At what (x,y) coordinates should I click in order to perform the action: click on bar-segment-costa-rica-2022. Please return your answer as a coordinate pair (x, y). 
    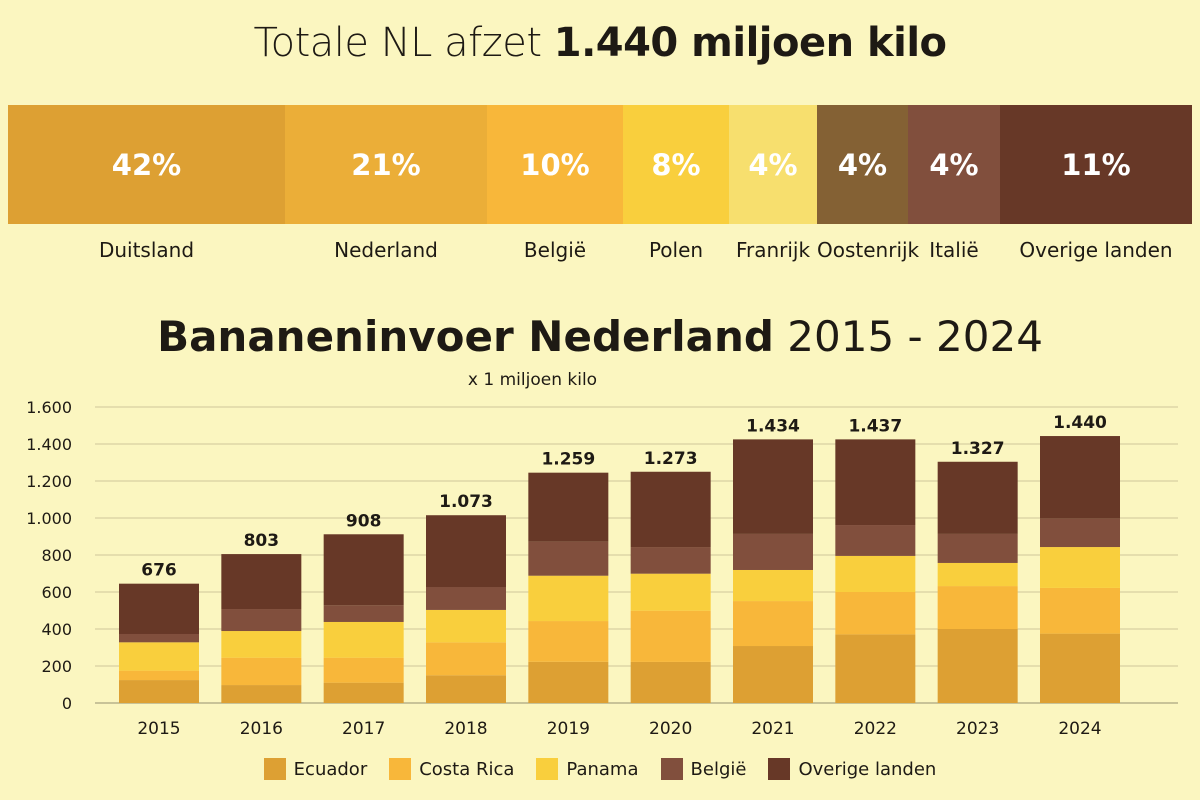
    Looking at the image, I should click on (875, 613).